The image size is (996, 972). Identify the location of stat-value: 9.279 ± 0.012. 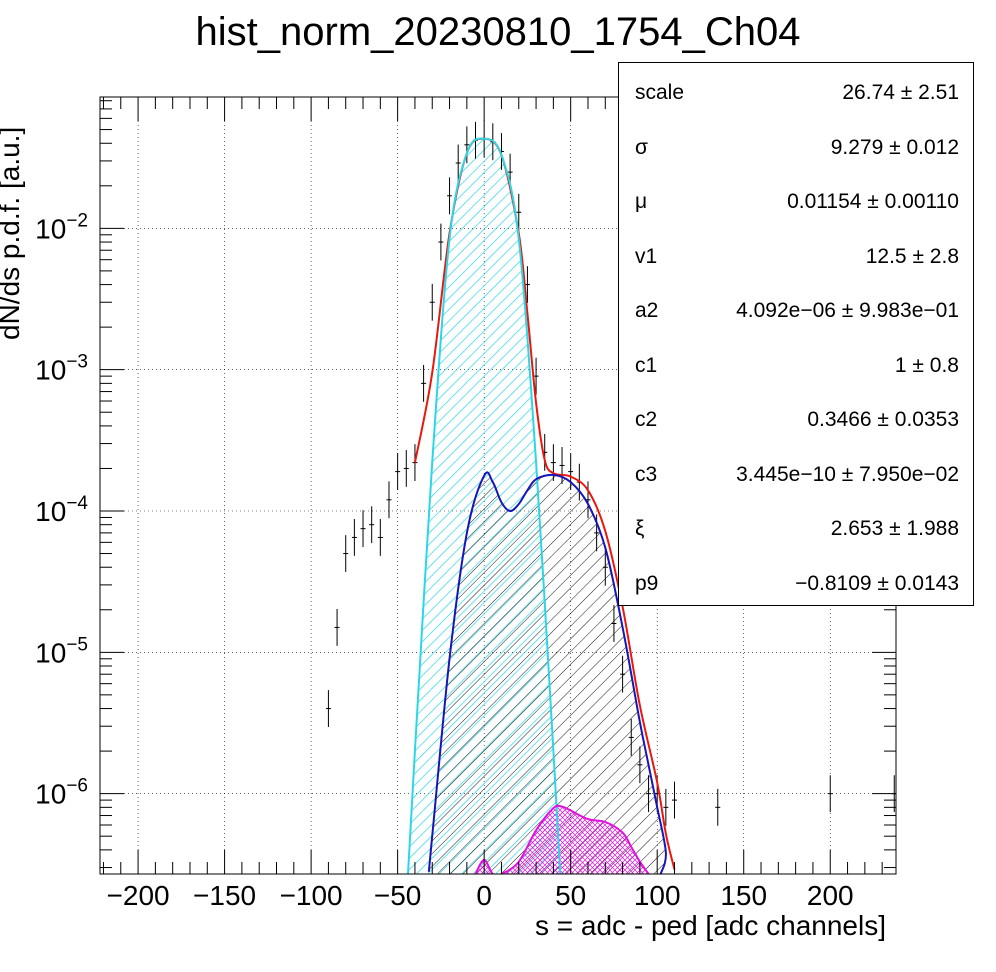
(894, 147).